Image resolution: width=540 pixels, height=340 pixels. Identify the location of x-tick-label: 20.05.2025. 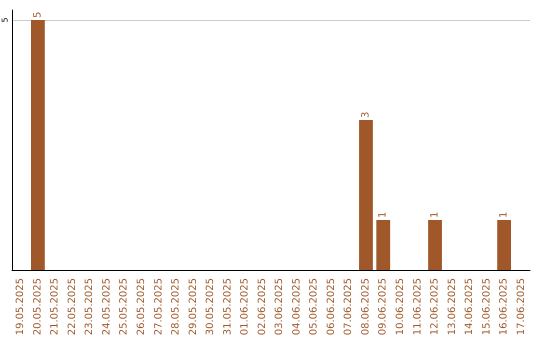
(38, 307).